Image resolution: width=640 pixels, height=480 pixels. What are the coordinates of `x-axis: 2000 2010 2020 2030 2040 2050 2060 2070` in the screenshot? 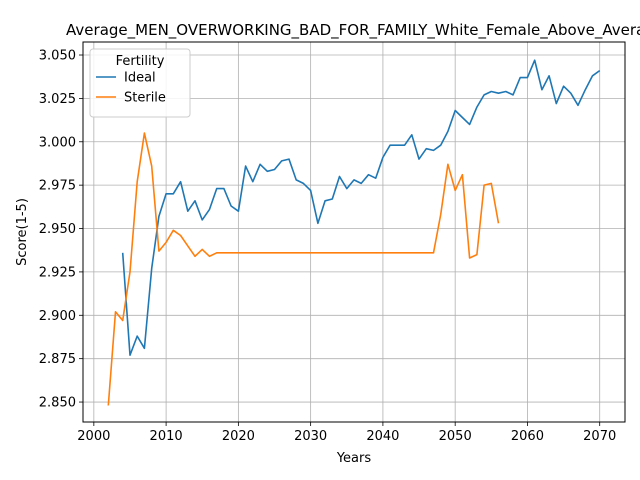 It's located at (346, 433).